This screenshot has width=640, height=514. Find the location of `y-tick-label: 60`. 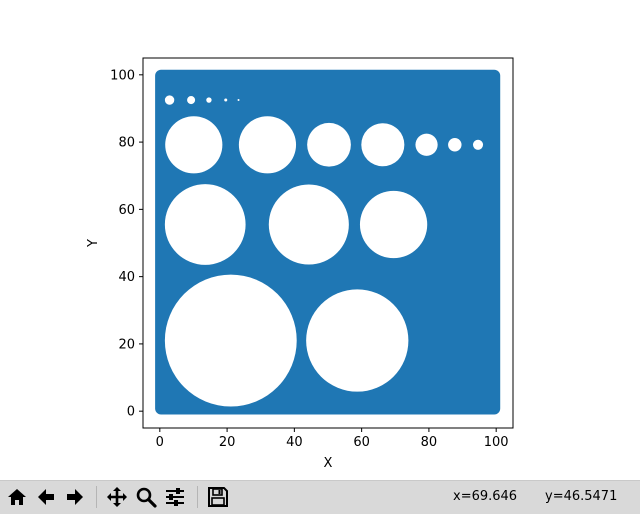

y-tick-label: 60 is located at coordinates (126, 210).